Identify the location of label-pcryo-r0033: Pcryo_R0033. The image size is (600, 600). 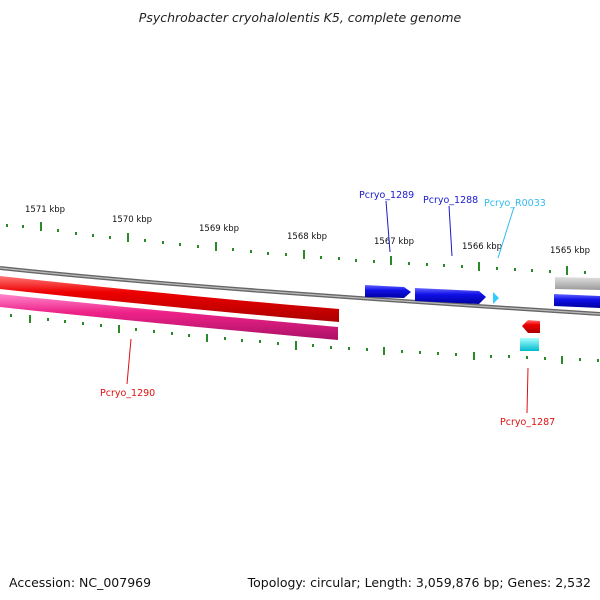
(515, 203).